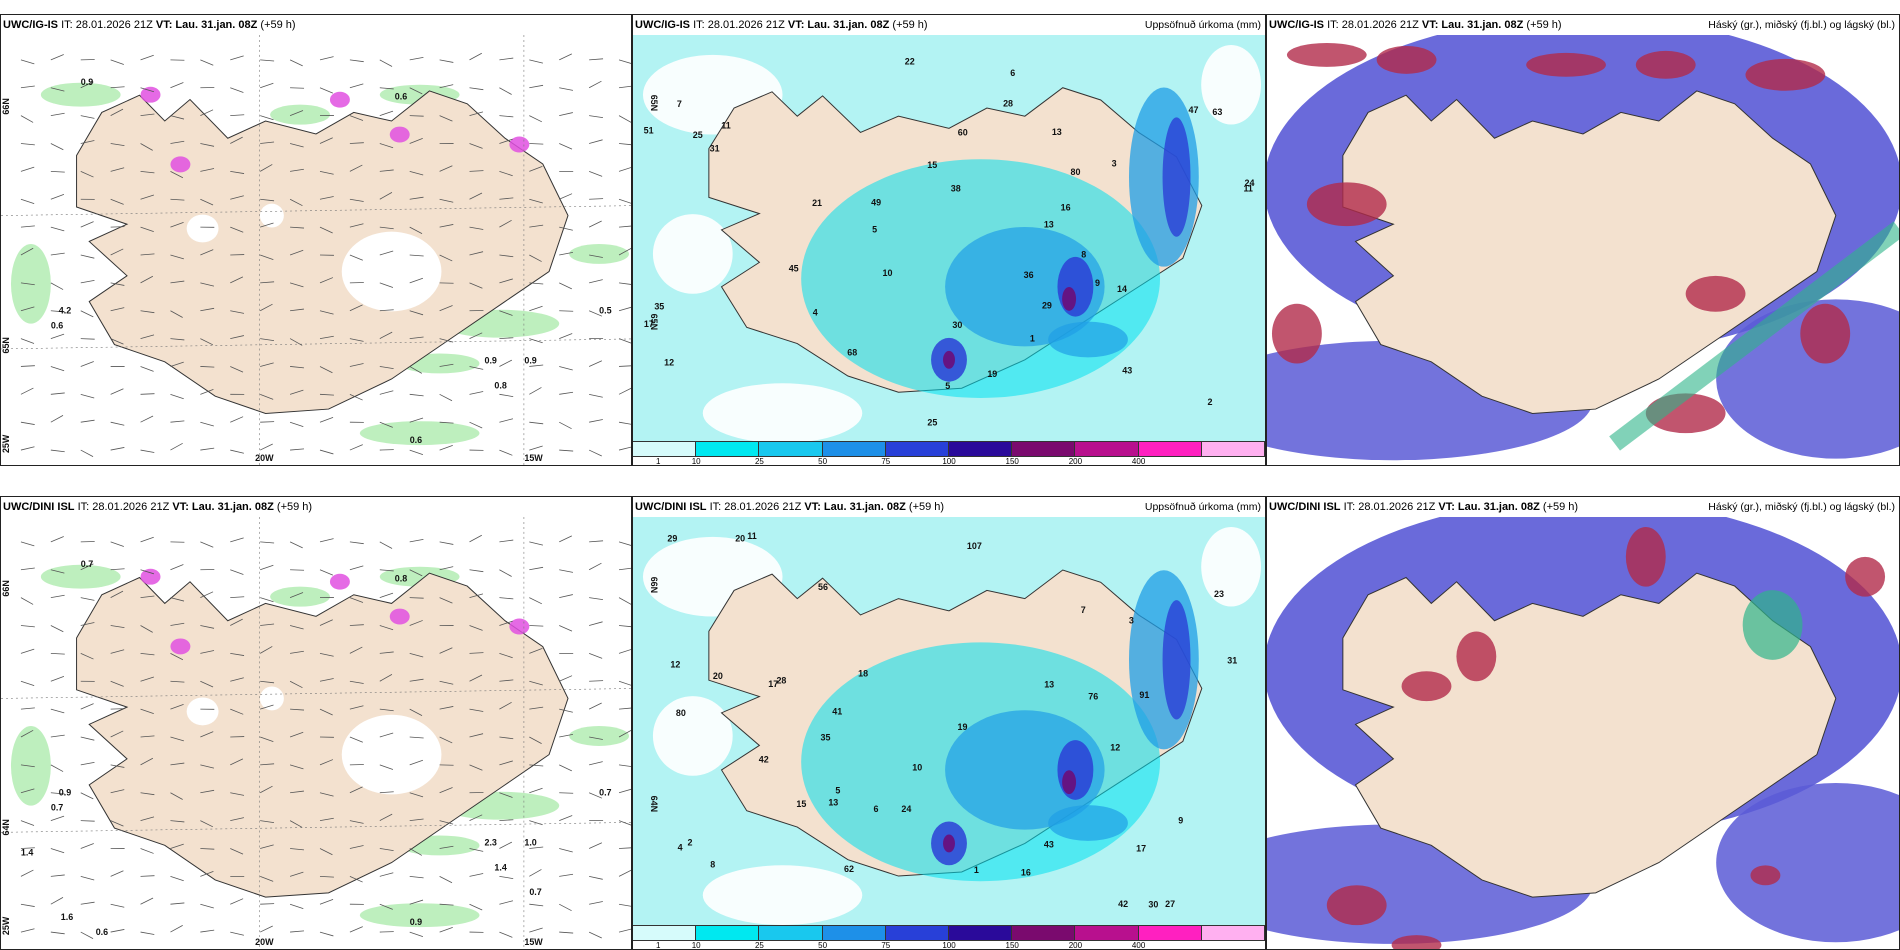 This screenshot has height=950, width=1900. What do you see at coordinates (658, 461) in the screenshot?
I see `colorbar-tick-label: 1` at bounding box center [658, 461].